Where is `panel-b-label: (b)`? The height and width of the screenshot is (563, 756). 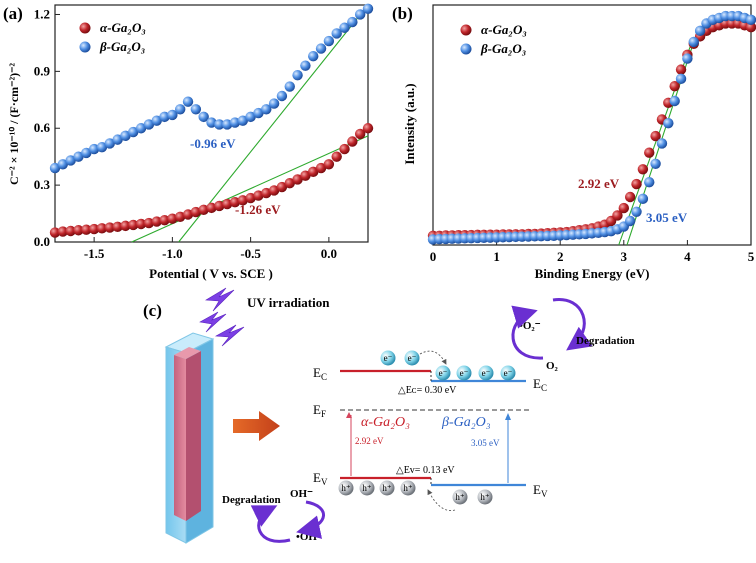 panel-b-label: (b) is located at coordinates (402, 13).